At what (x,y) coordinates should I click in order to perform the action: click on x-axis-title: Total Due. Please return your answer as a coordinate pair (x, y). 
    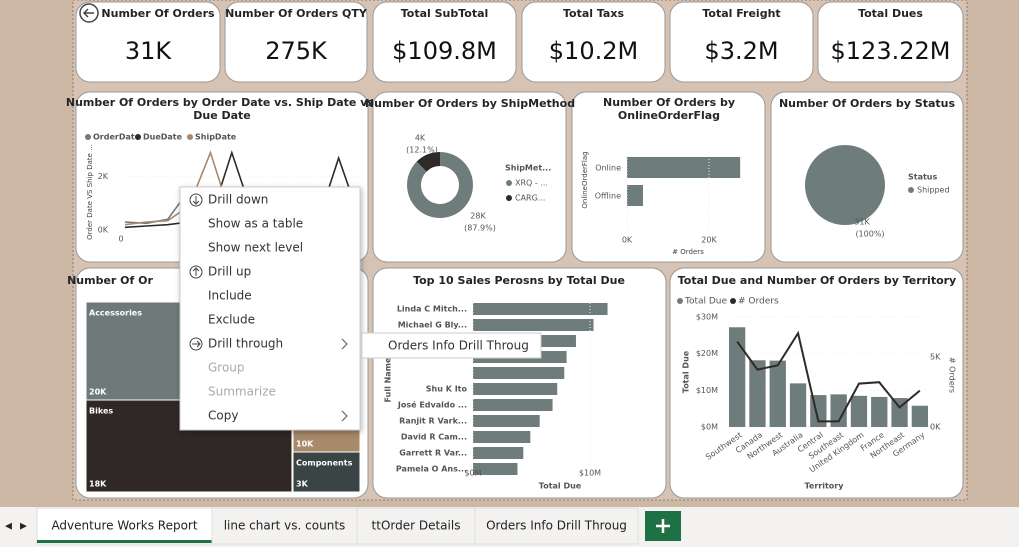
    Looking at the image, I should click on (560, 486).